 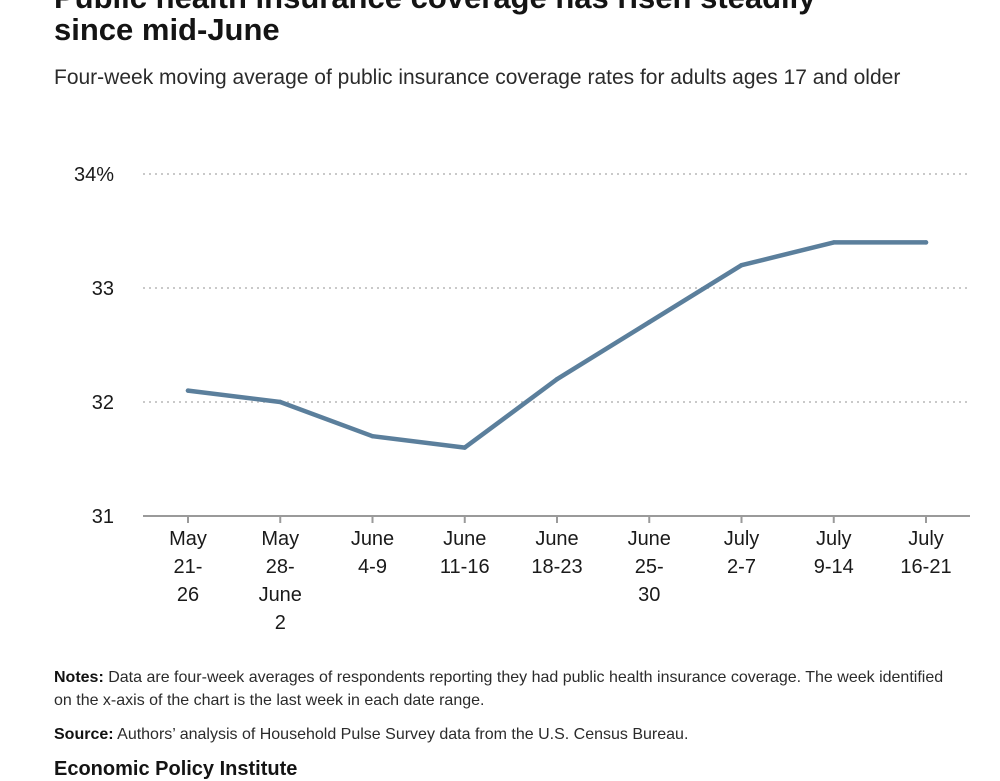 I want to click on chart-title-line-2: since mid-June, so click(x=167, y=29).